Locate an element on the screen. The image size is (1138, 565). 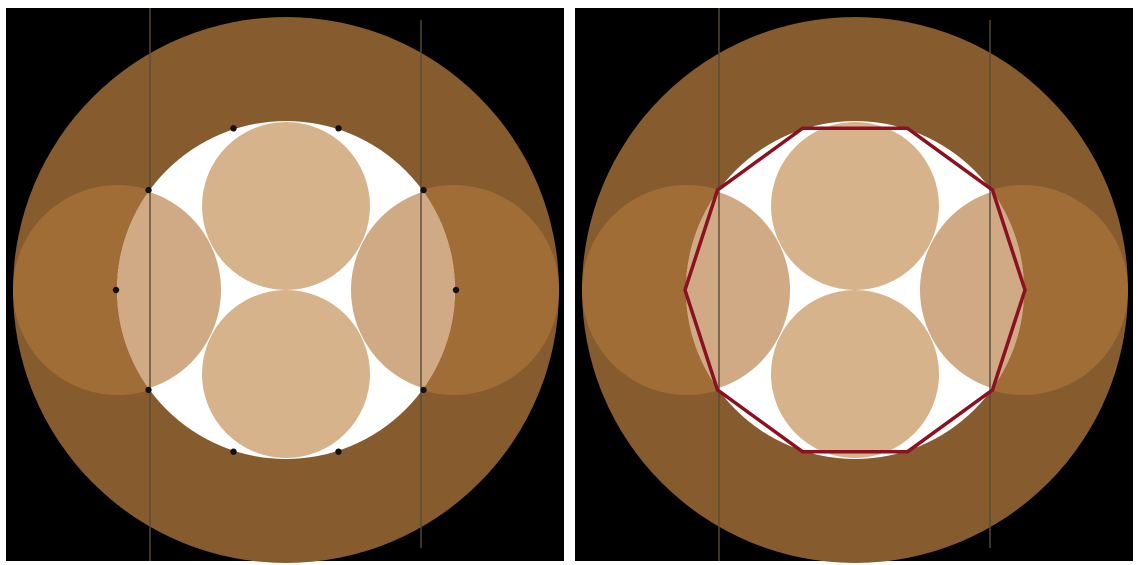
lens-left is located at coordinates (738, 290).